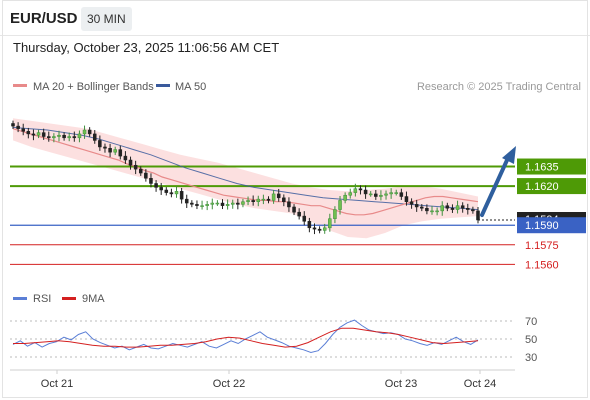  What do you see at coordinates (480, 384) in the screenshot?
I see `x-tick-label: Oct 24` at bounding box center [480, 384].